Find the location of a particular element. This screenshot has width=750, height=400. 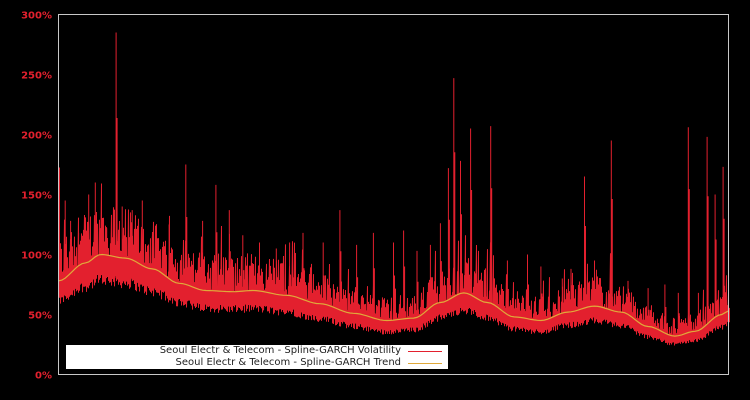

y-tick-label: 100% is located at coordinates (36, 256).